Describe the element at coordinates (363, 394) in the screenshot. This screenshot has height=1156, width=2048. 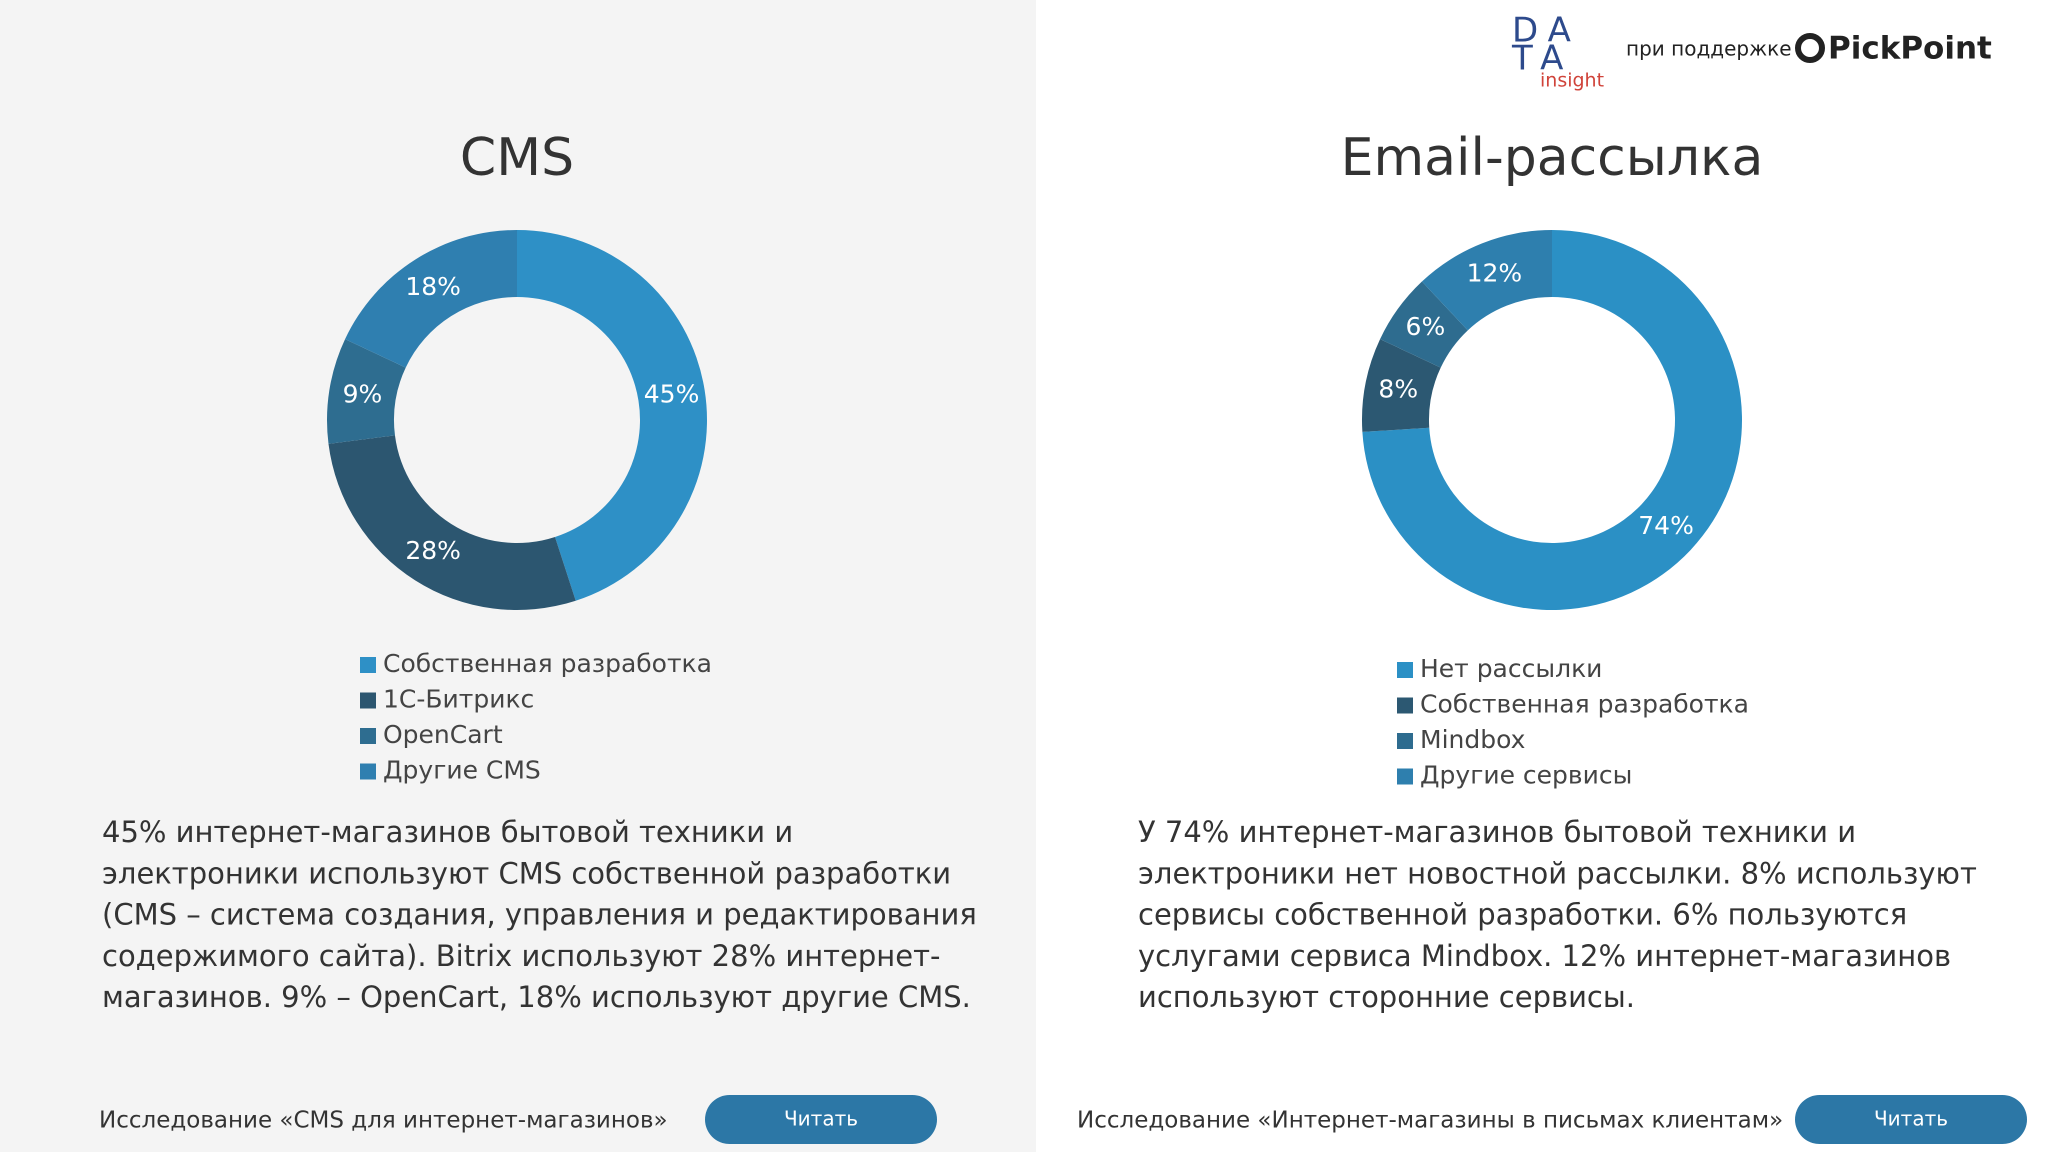
I see `data-label: 9%` at that location.